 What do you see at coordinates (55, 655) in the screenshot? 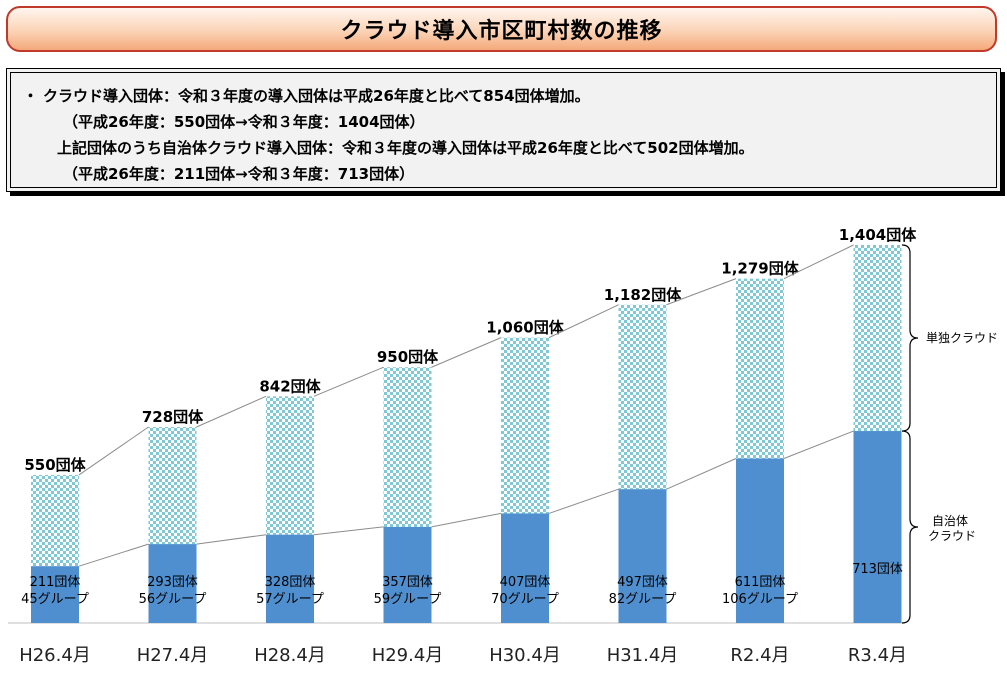
I see `category-label: H26.4月` at bounding box center [55, 655].